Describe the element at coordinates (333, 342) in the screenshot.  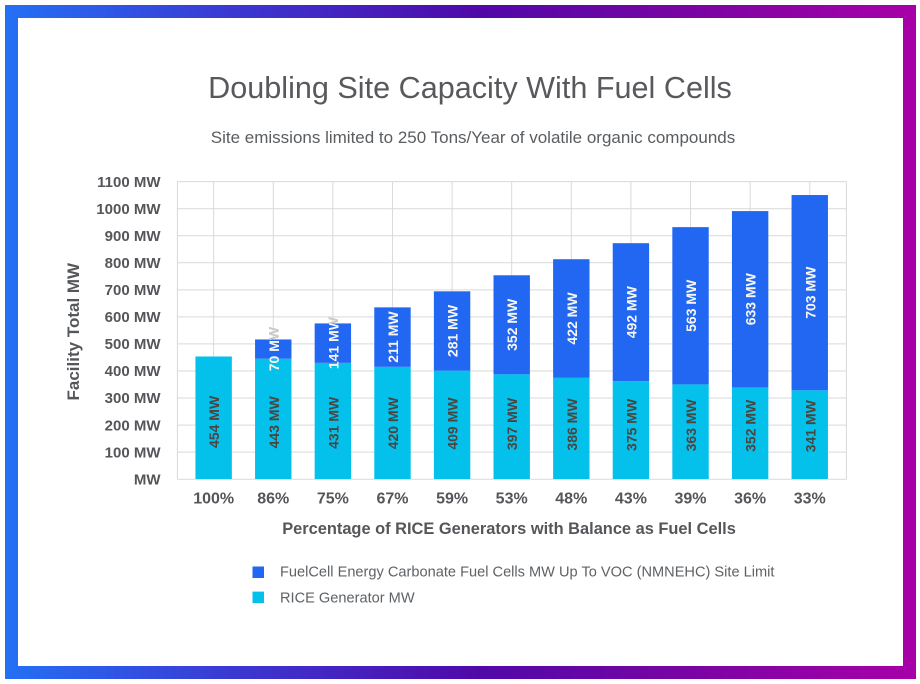
I see `svg-text: 141 MW` at that location.